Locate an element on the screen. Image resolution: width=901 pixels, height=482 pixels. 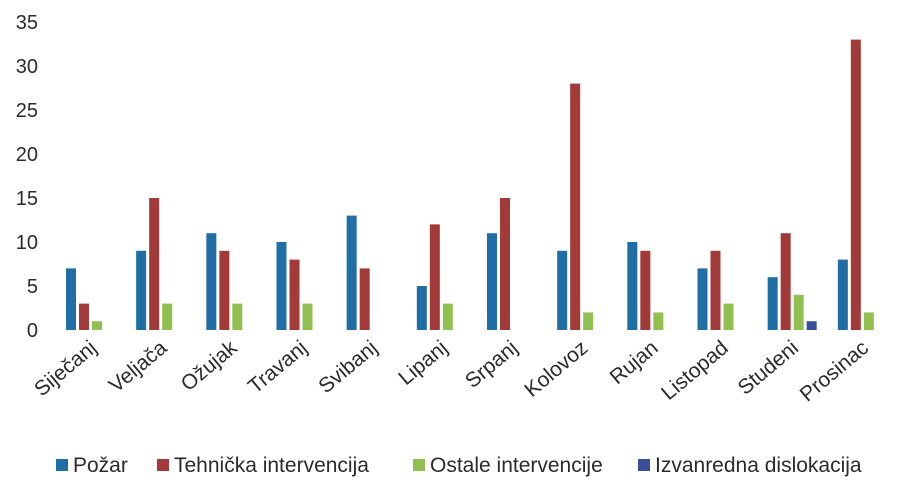
legend-label: Ostale intervencije is located at coordinates (516, 465).